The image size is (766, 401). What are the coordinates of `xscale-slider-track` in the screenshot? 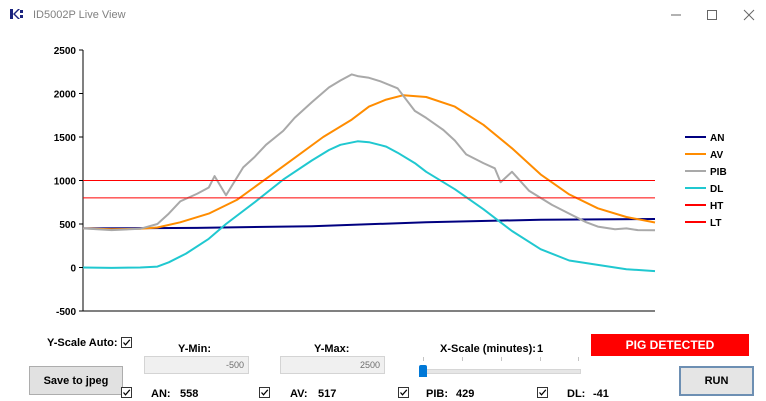 It's located at (501, 371).